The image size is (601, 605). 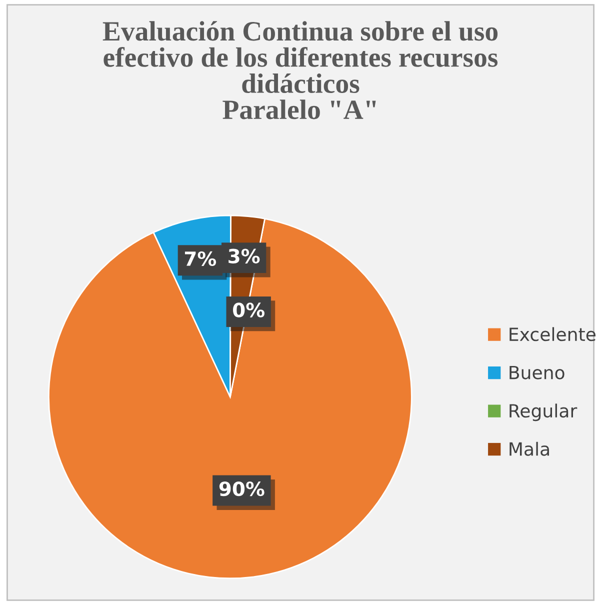 What do you see at coordinates (200, 258) in the screenshot?
I see `data-label: 7%` at bounding box center [200, 258].